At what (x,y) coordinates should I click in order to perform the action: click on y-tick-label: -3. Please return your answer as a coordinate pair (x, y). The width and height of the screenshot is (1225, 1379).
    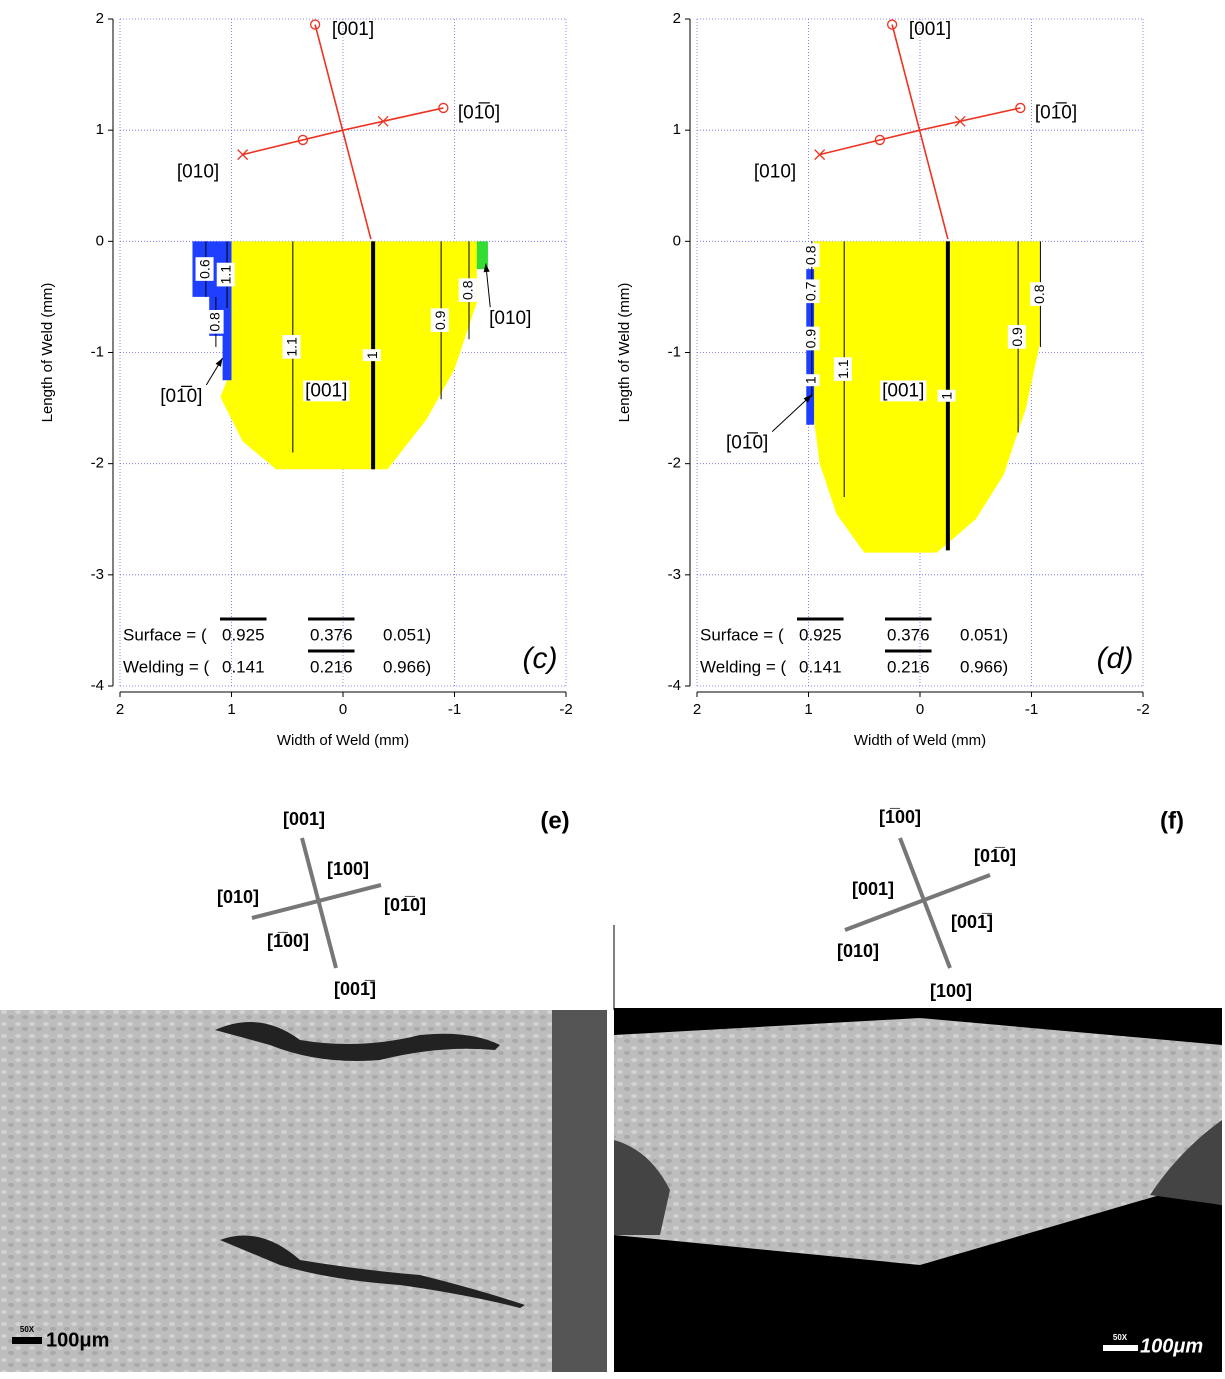
    Looking at the image, I should click on (674, 574).